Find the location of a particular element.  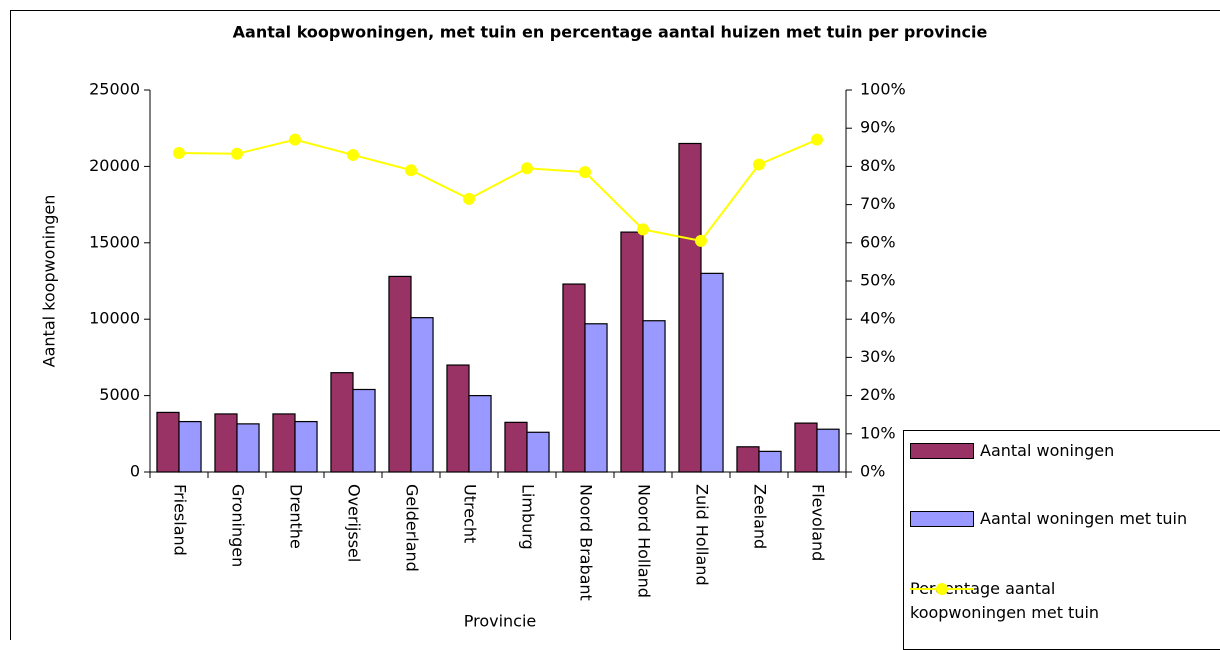

x-tick-label: Utrecht is located at coordinates (470, 513).